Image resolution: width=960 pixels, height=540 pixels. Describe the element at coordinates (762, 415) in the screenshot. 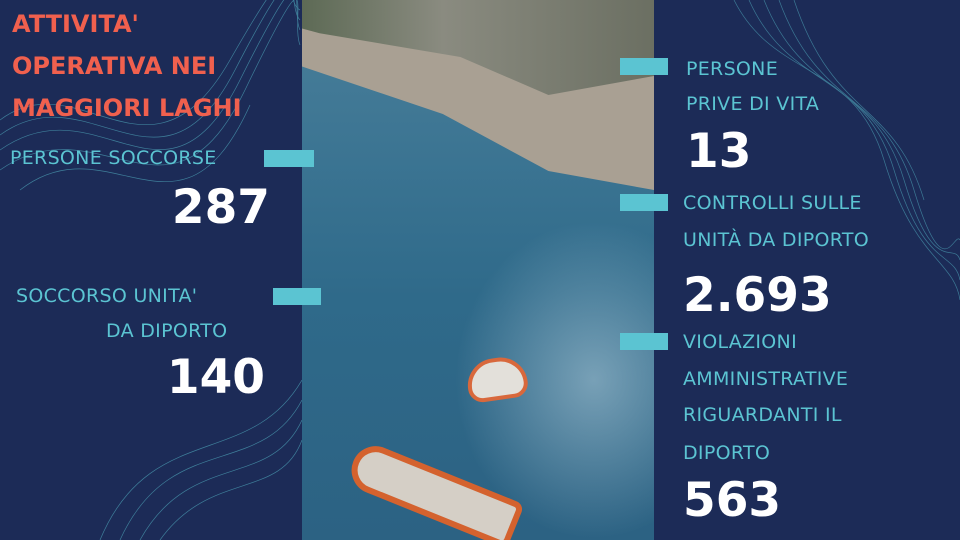

I see `violazioni-label-3: RIGUARDANTI IL` at that location.